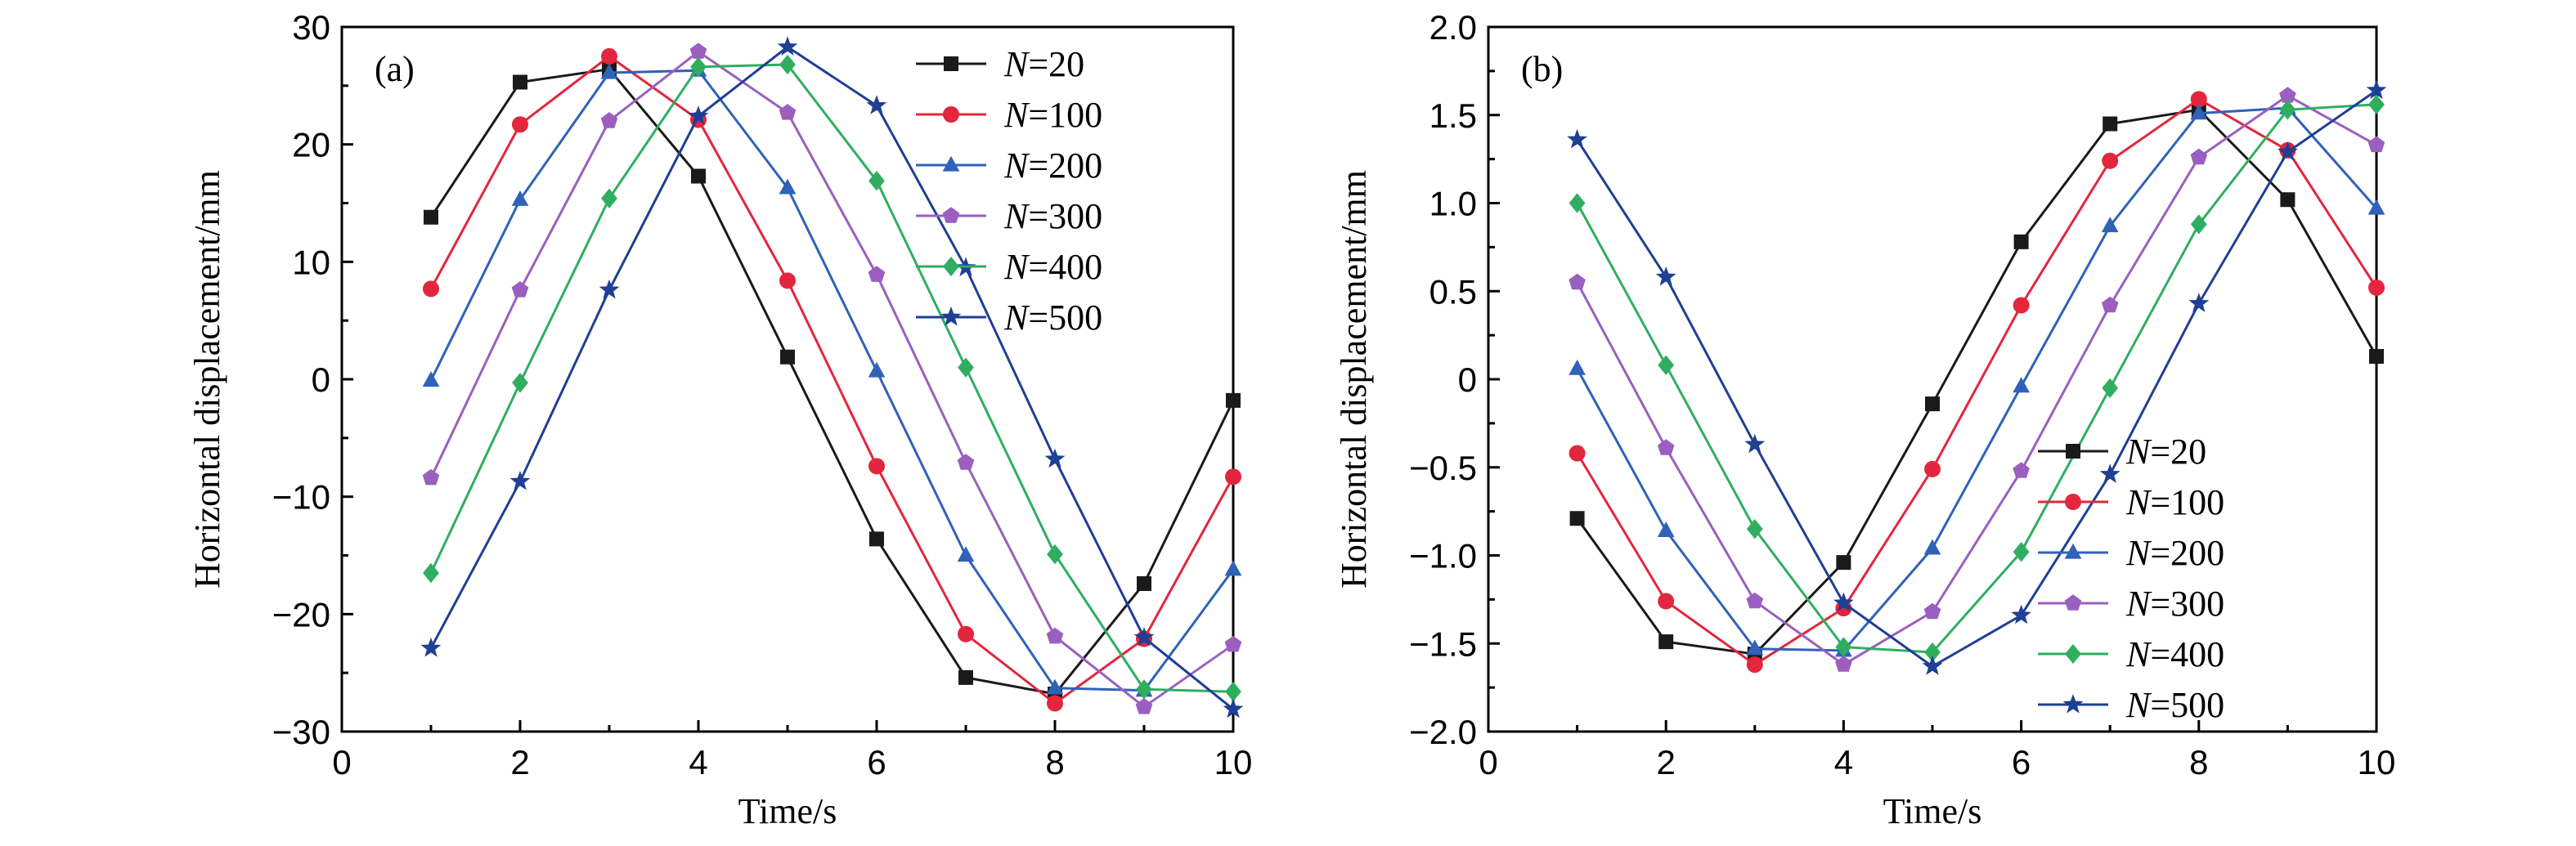 This screenshot has height=846, width=2576. What do you see at coordinates (1052, 216) in the screenshot?
I see `legend-label: N=300` at bounding box center [1052, 216].